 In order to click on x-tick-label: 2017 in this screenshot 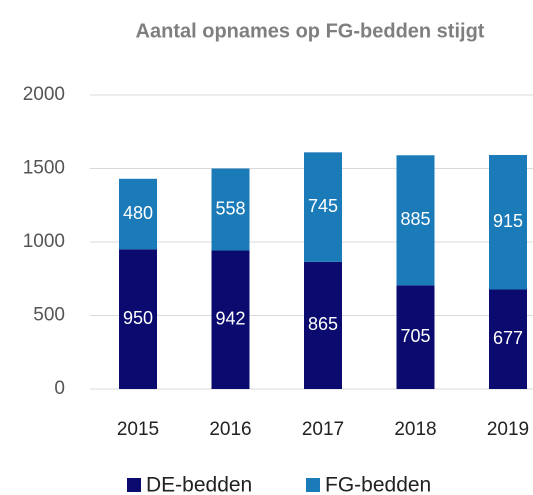, I will do `click(323, 429)`.